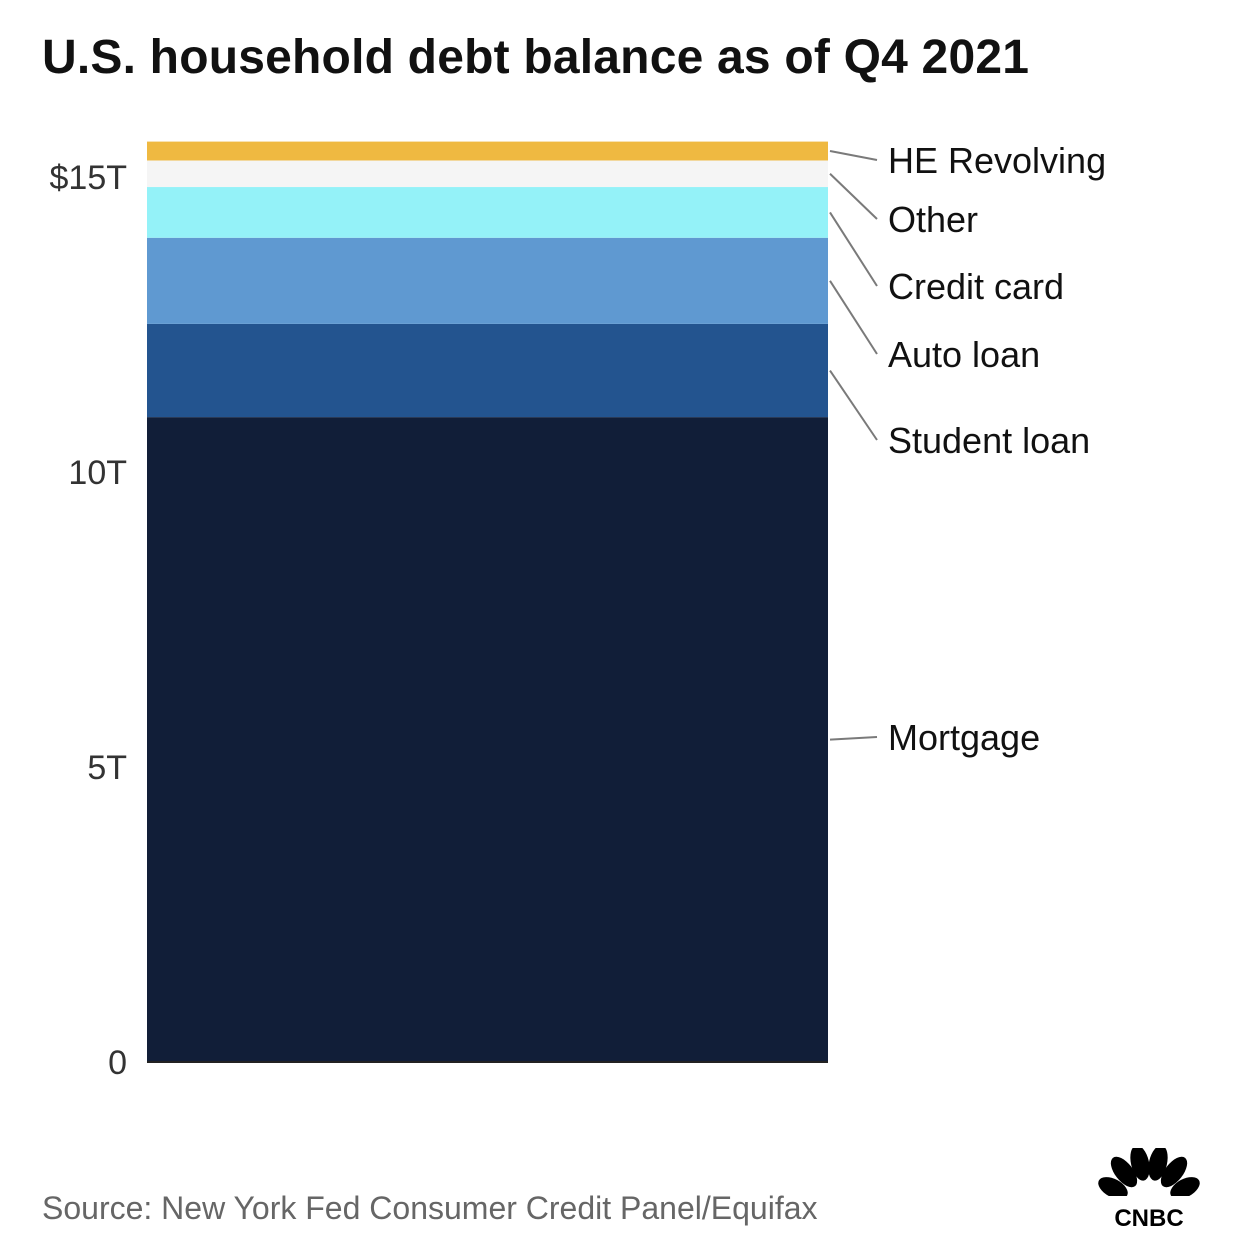 The width and height of the screenshot is (1240, 1258). I want to click on cnbc-logo: CNBC, so click(1149, 1188).